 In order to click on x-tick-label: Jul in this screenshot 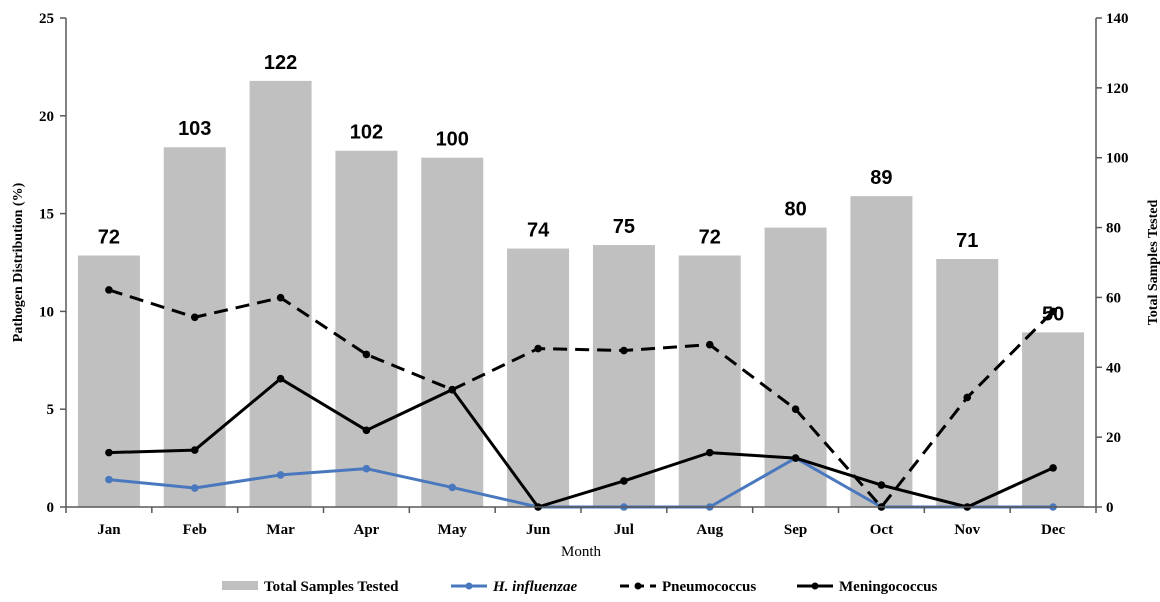, I will do `click(624, 530)`.